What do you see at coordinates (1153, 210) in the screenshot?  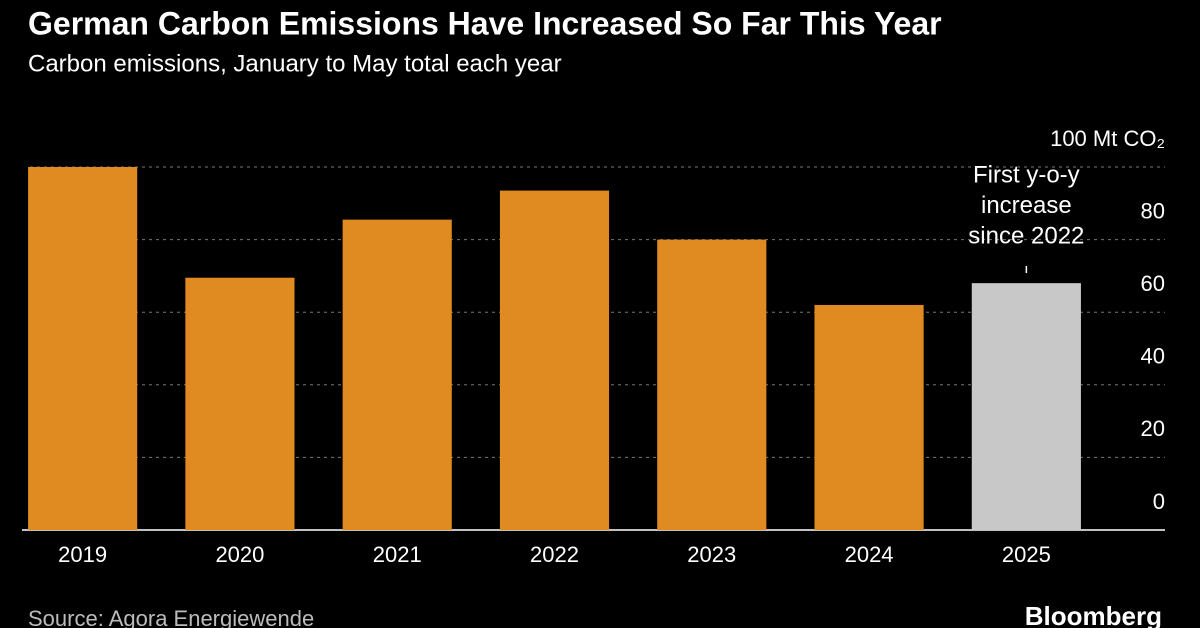 I see `y-tick-label: 80` at bounding box center [1153, 210].